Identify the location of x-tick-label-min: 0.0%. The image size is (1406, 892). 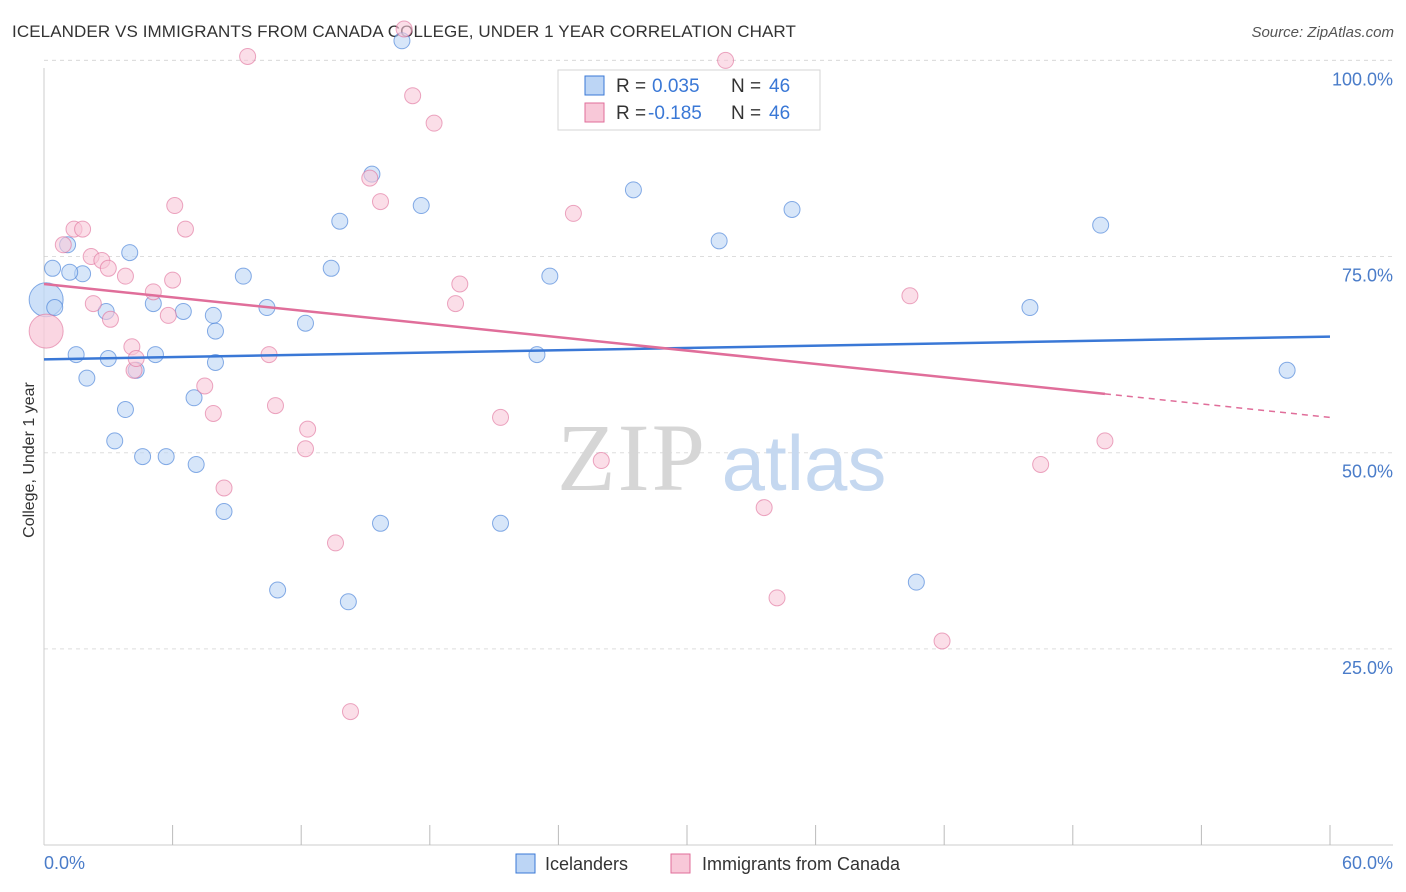
(64, 863).